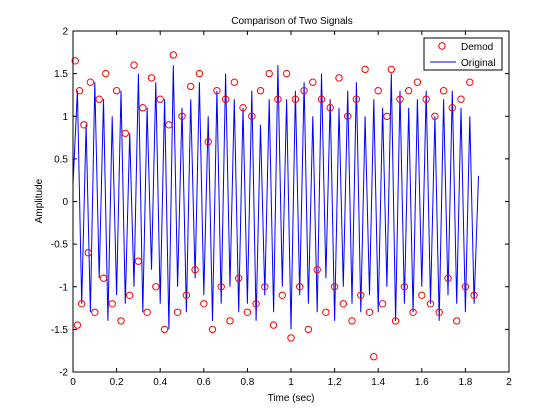  What do you see at coordinates (160, 382) in the screenshot?
I see `x-tick-label: 0.4` at bounding box center [160, 382].